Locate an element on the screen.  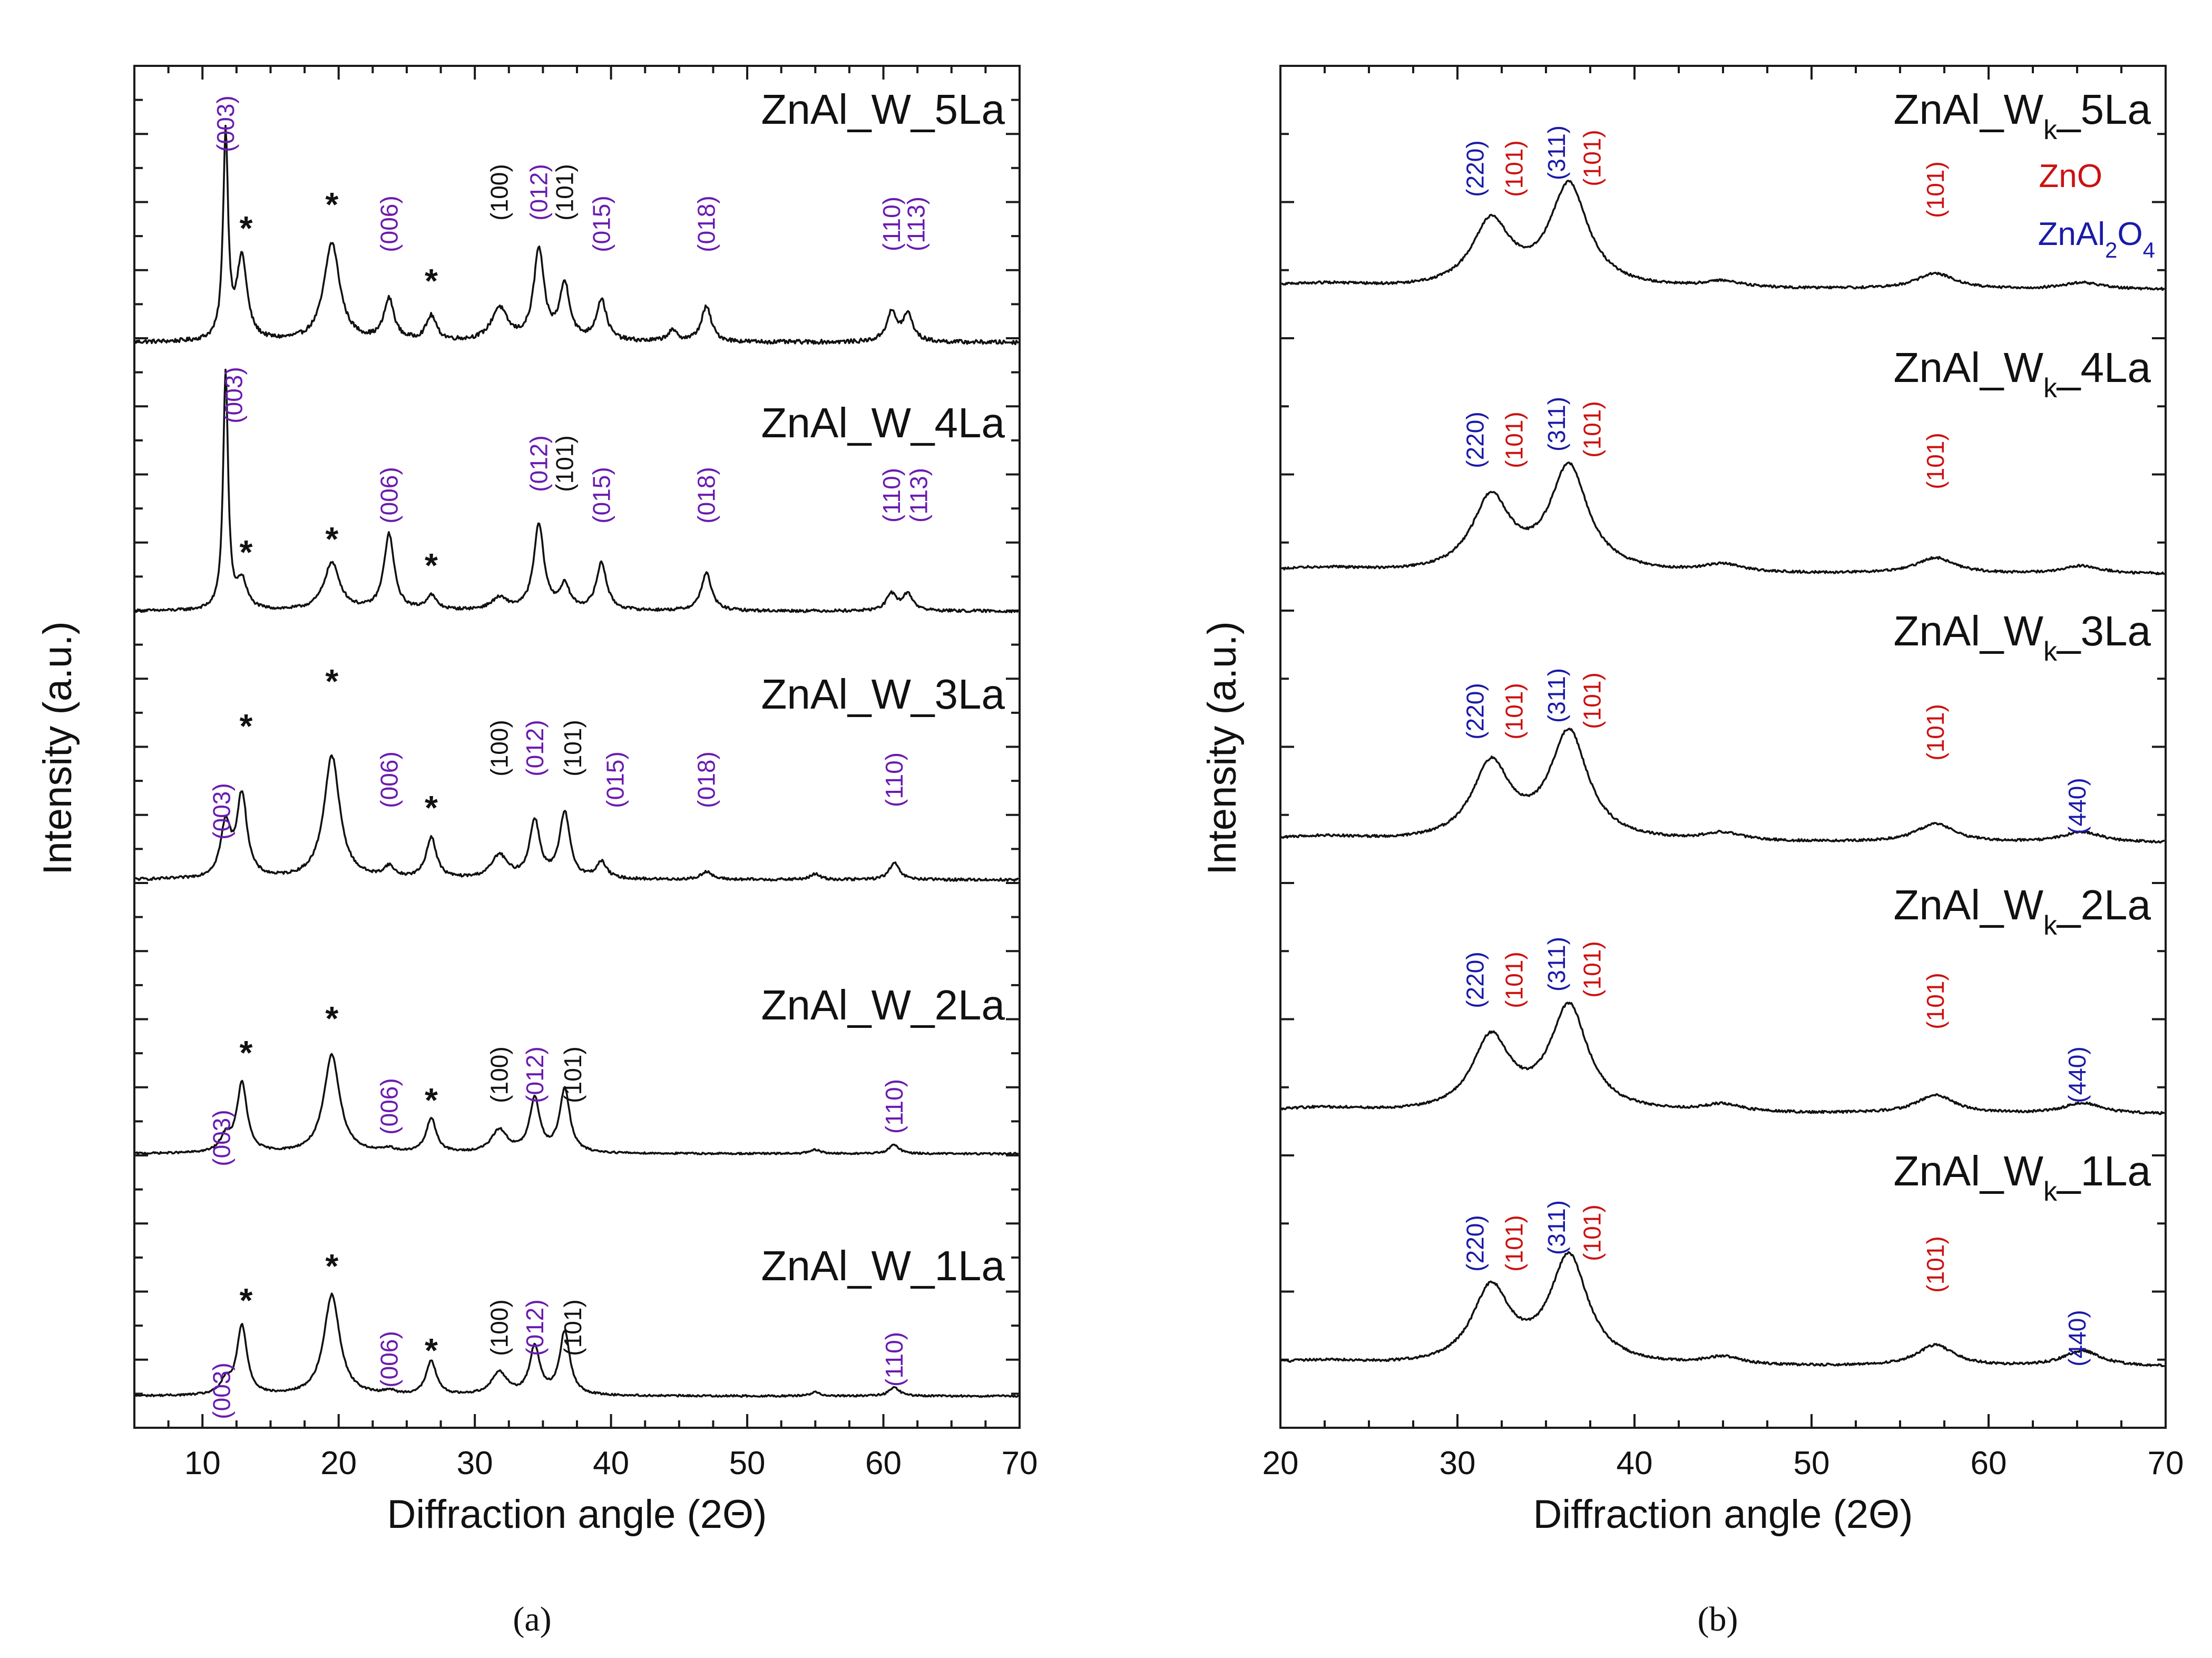
peak-label: (113) is located at coordinates (919, 495).